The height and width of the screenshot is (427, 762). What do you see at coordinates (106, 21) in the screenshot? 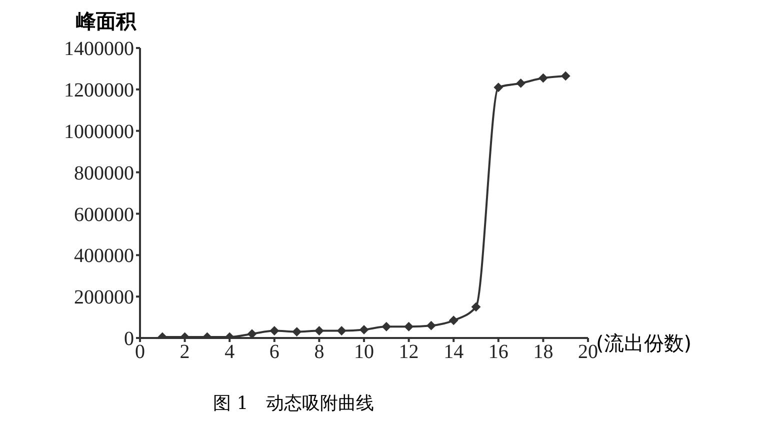
I see `y-axis-title: 峰面积` at bounding box center [106, 21].